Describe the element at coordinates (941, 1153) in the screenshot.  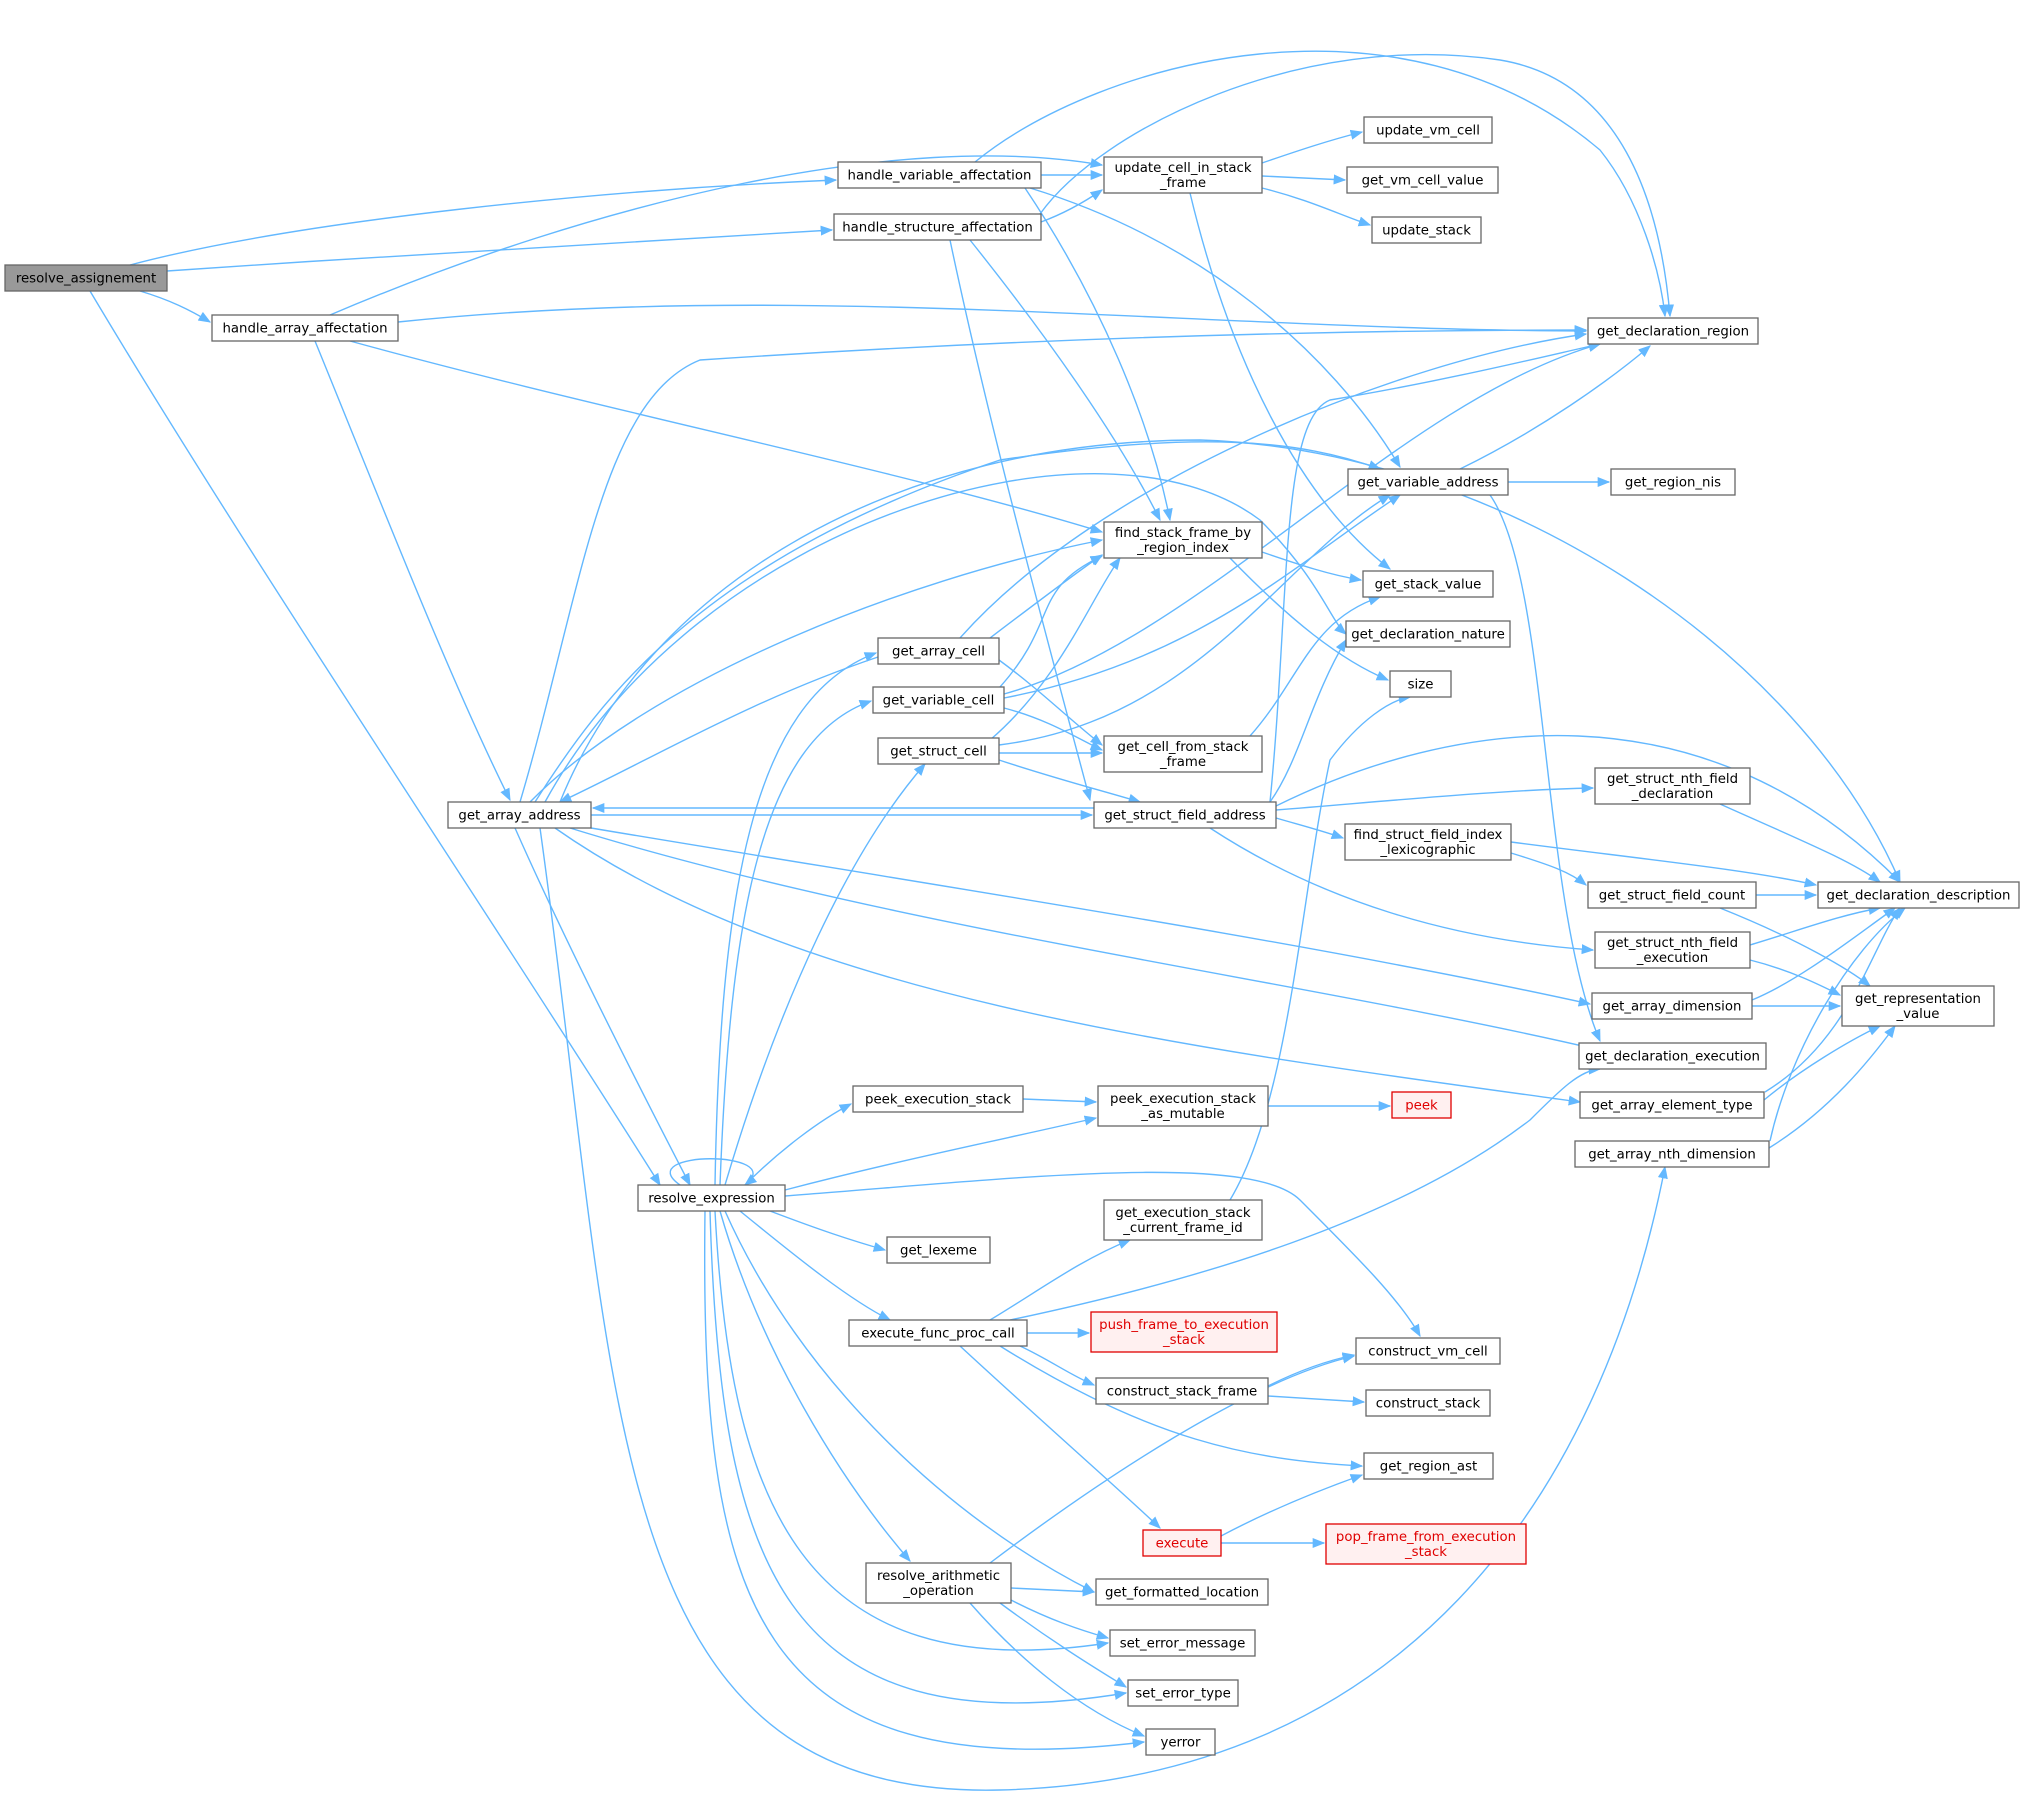
I see `edge-resolve_expression-to-peek_execution_stack_as_mutable` at that location.